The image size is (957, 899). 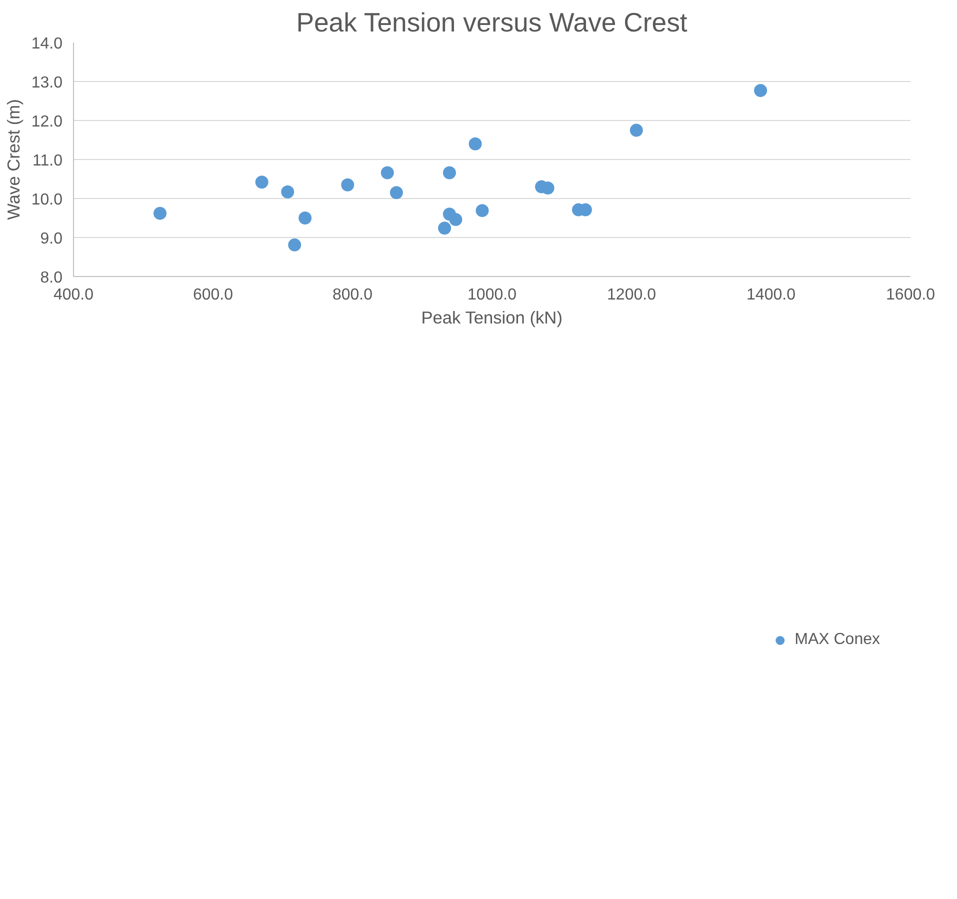 What do you see at coordinates (492, 23) in the screenshot?
I see `chart-title: Peak Tension versus Wave Crest` at bounding box center [492, 23].